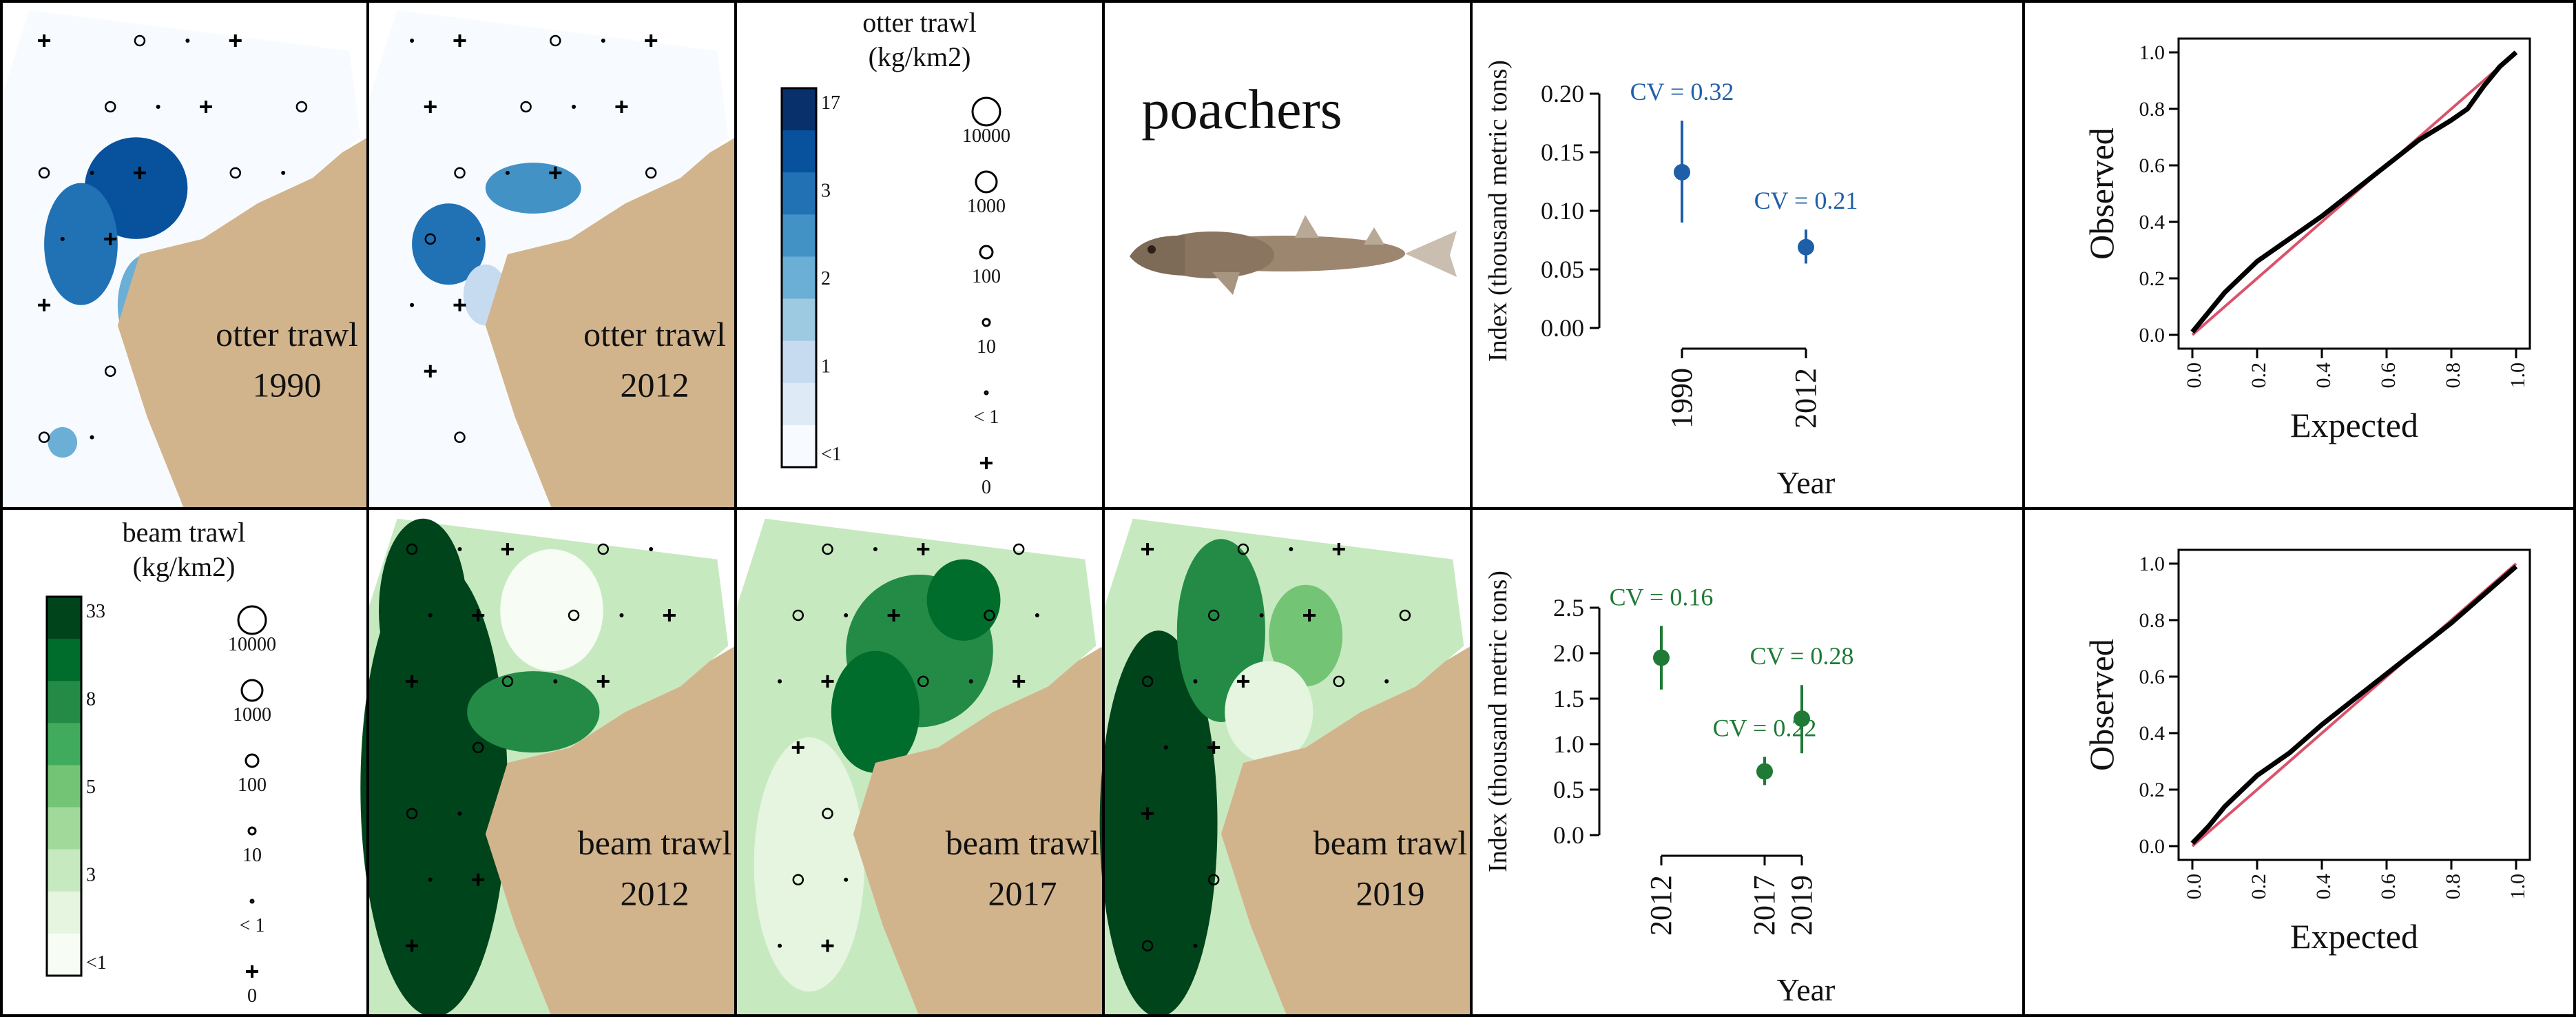  Describe the element at coordinates (91, 699) in the screenshot. I see `legend-tick: 8` at that location.